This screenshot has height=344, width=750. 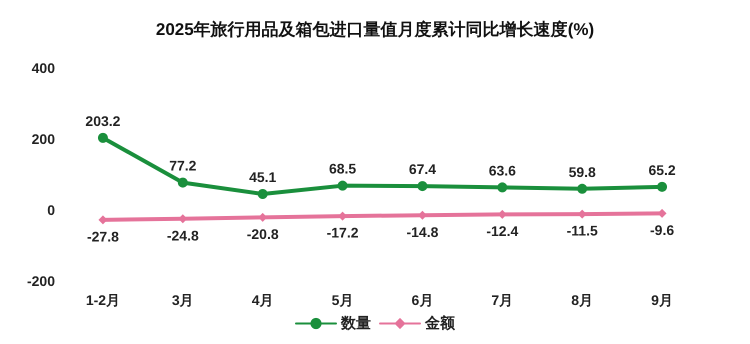 I want to click on data-label: -17.2, so click(x=342, y=232).